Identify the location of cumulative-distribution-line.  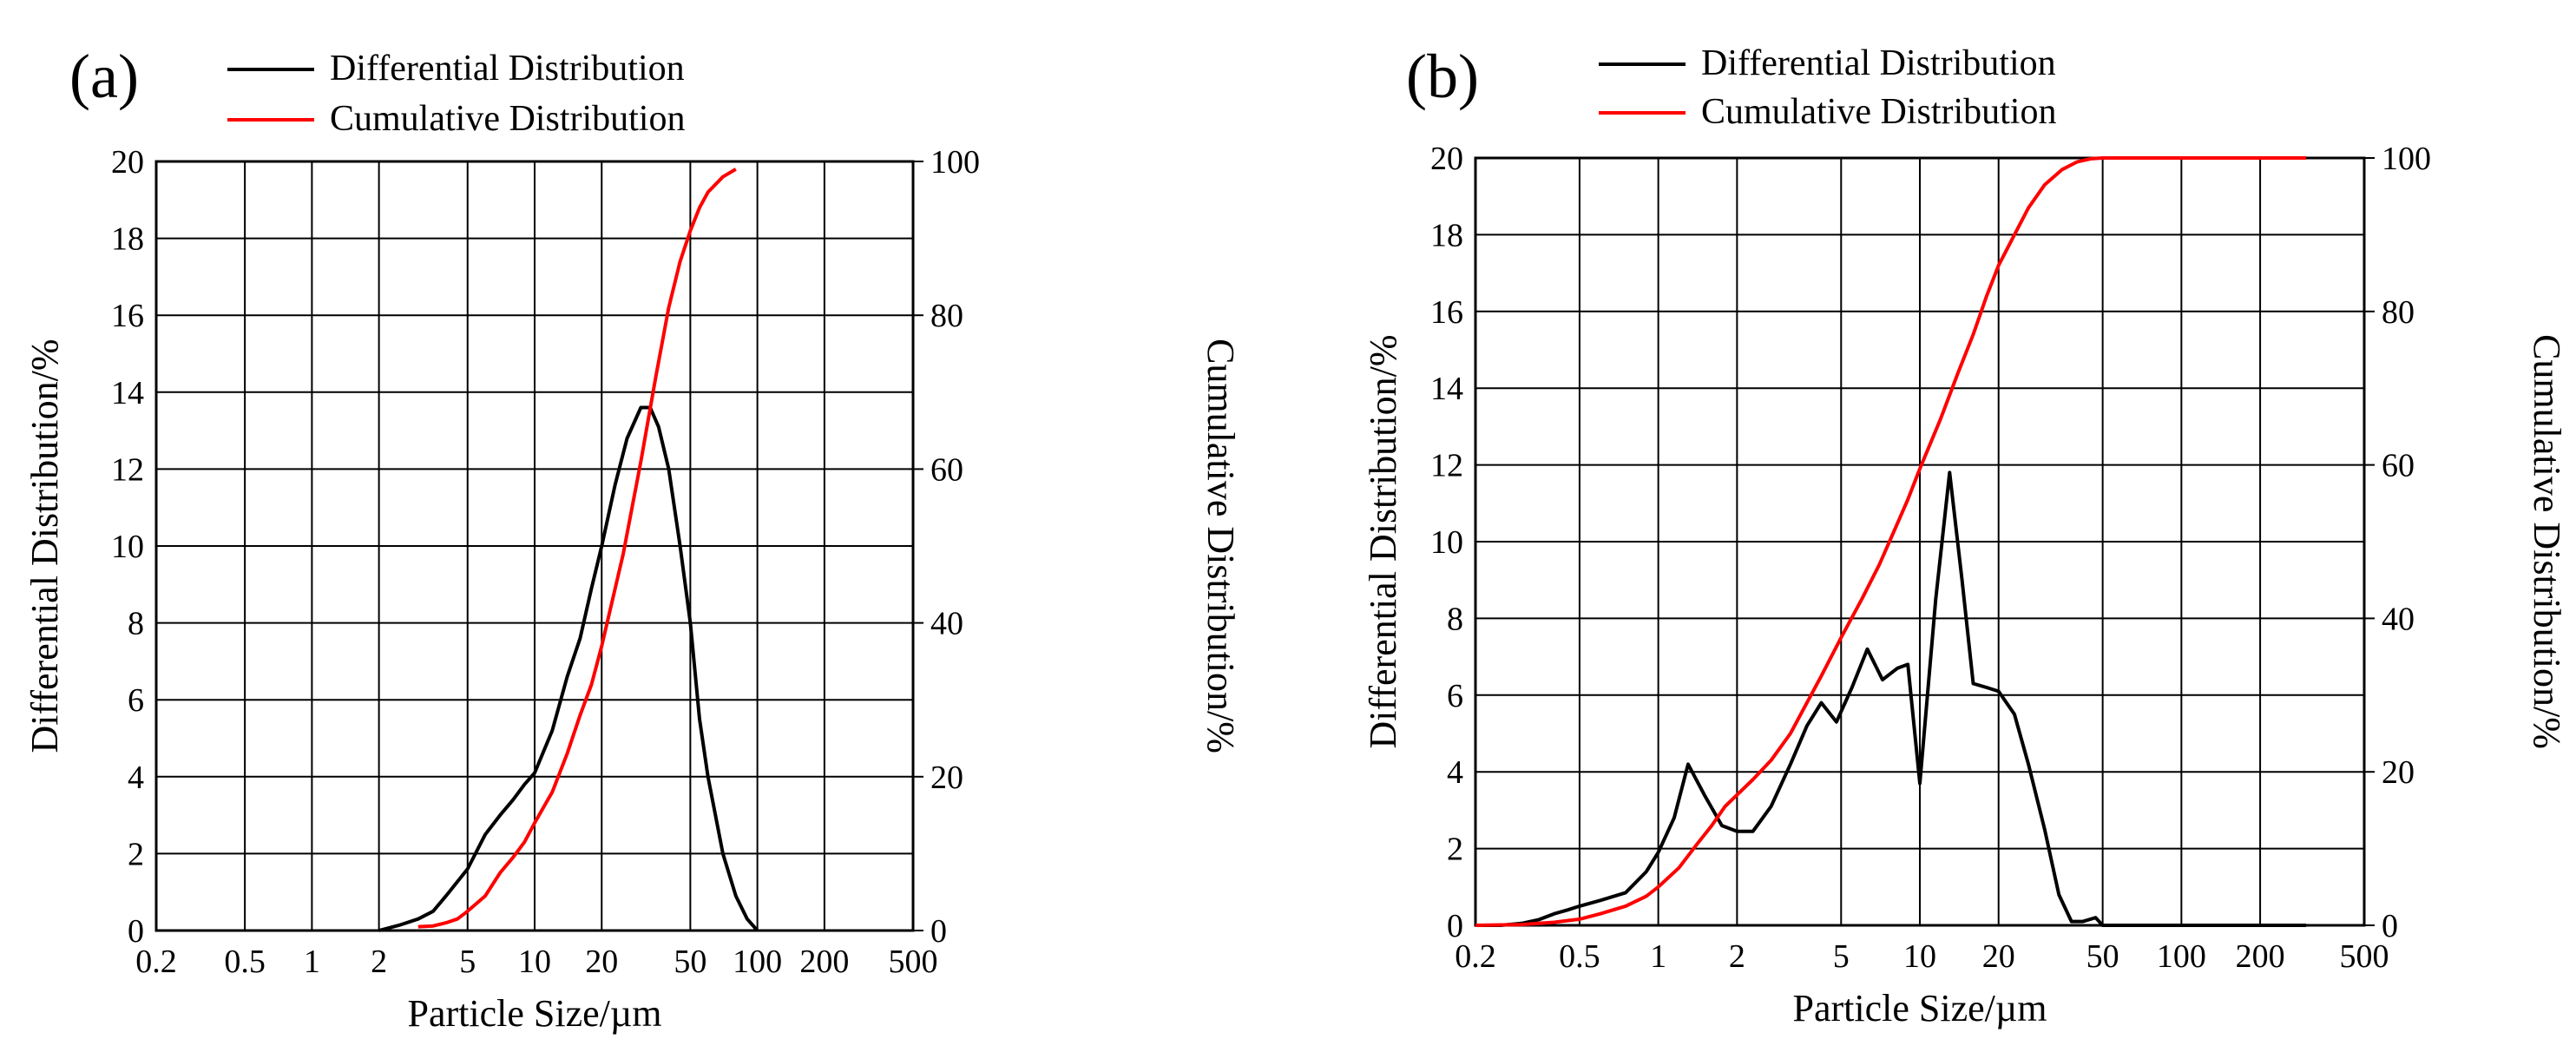
(577, 548).